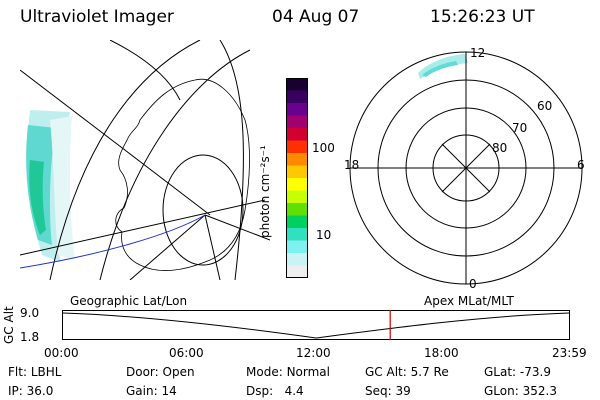 This screenshot has height=400, width=600. Describe the element at coordinates (61, 353) in the screenshot. I see `timeline-xtick-0000: 00:00` at that location.